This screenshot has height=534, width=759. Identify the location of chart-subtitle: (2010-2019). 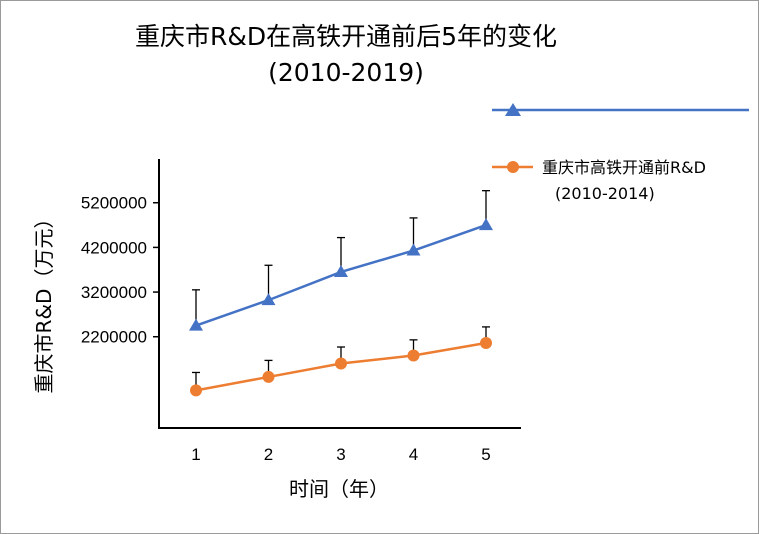
(346, 72).